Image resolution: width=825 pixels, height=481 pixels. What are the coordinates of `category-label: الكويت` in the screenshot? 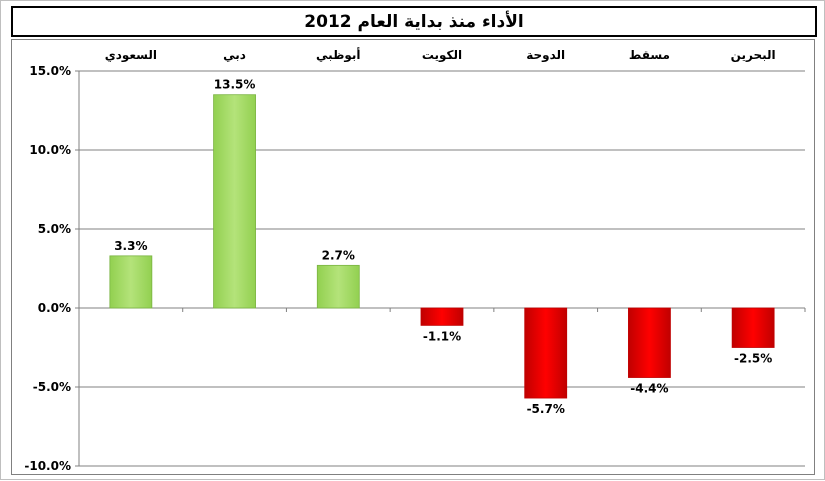 It's located at (442, 55).